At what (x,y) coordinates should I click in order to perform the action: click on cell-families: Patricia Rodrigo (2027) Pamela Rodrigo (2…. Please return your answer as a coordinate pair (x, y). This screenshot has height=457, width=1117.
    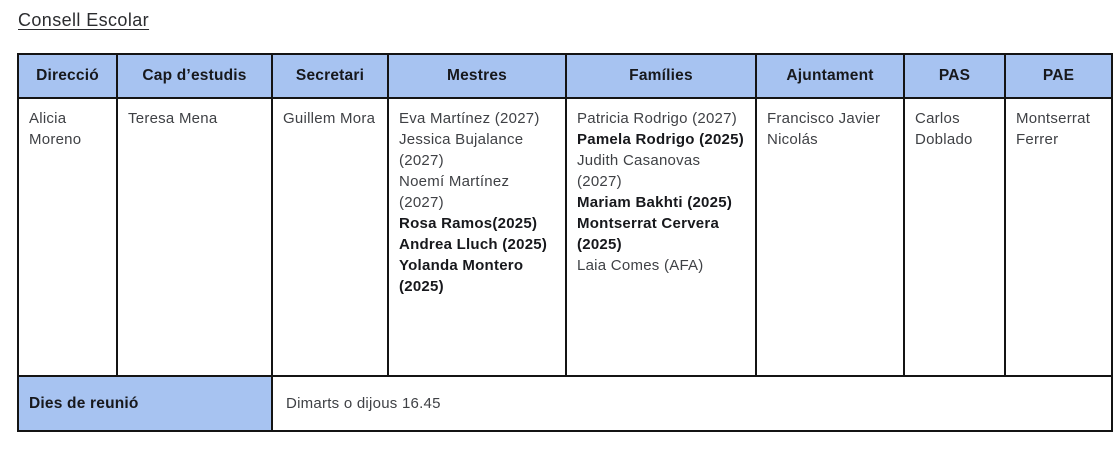
    Looking at the image, I should click on (661, 237).